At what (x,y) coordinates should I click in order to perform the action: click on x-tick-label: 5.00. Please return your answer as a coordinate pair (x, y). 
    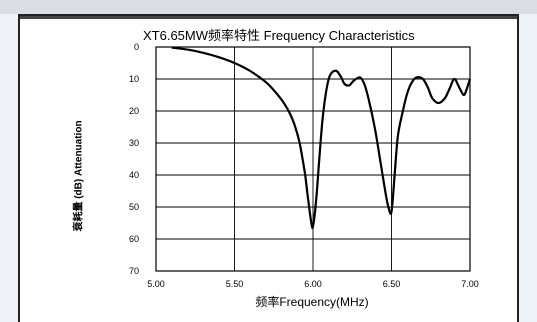
    Looking at the image, I should click on (156, 284).